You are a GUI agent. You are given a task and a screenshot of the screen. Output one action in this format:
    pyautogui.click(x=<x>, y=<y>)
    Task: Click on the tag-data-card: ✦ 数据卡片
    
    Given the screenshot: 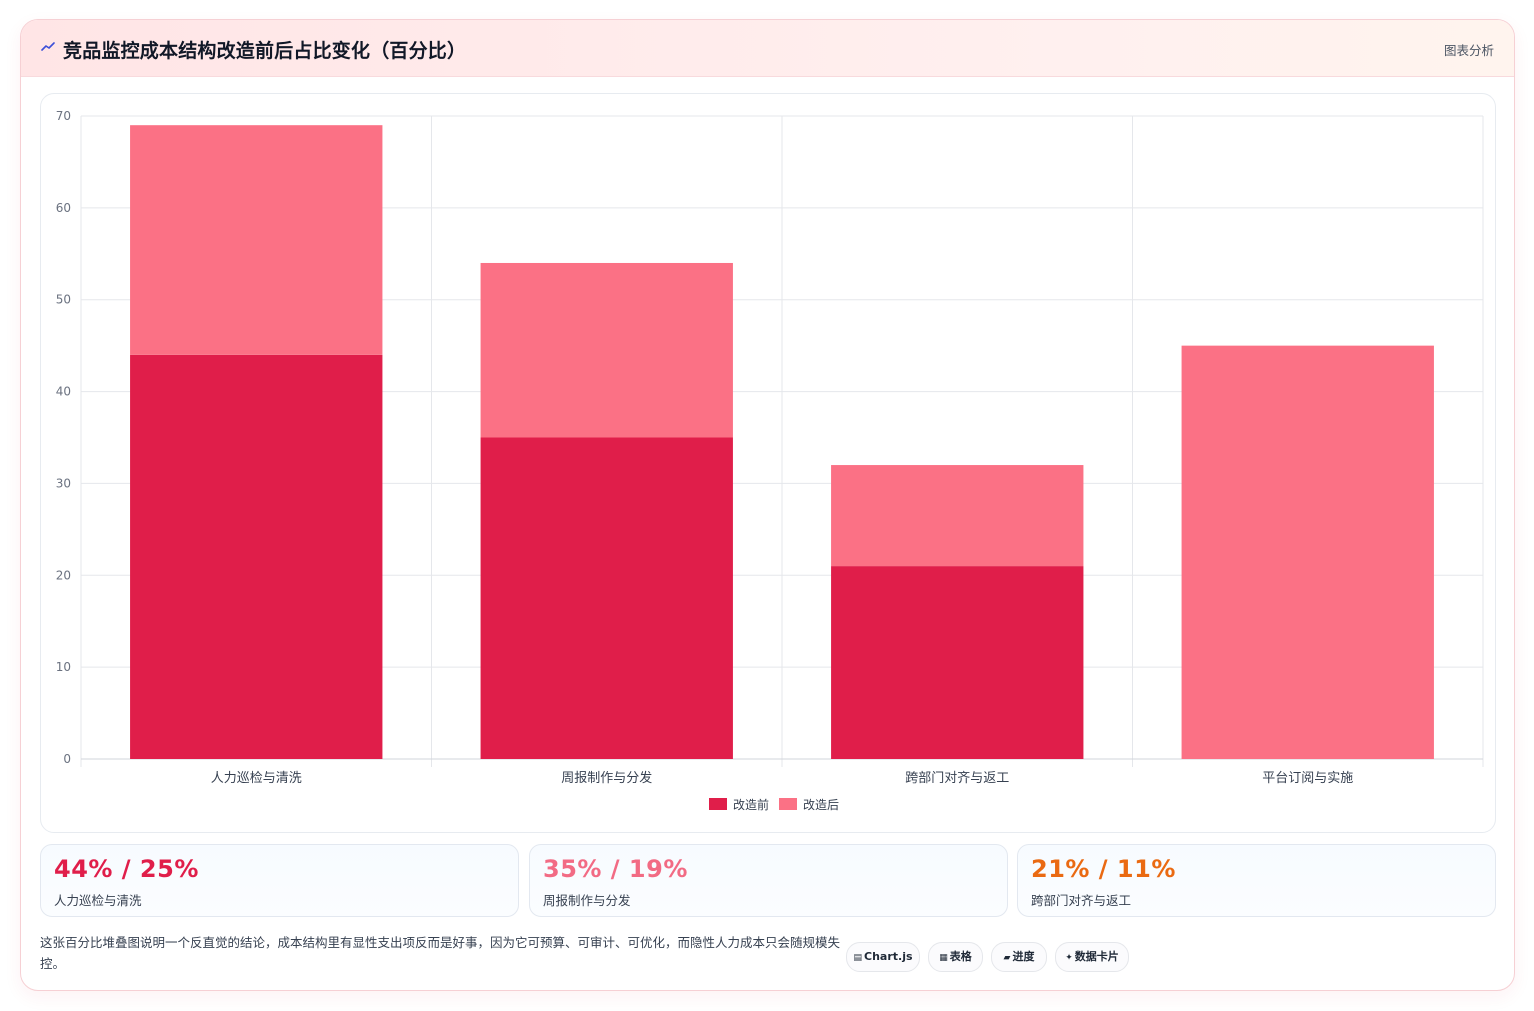 What is the action you would take?
    pyautogui.click(x=1092, y=957)
    